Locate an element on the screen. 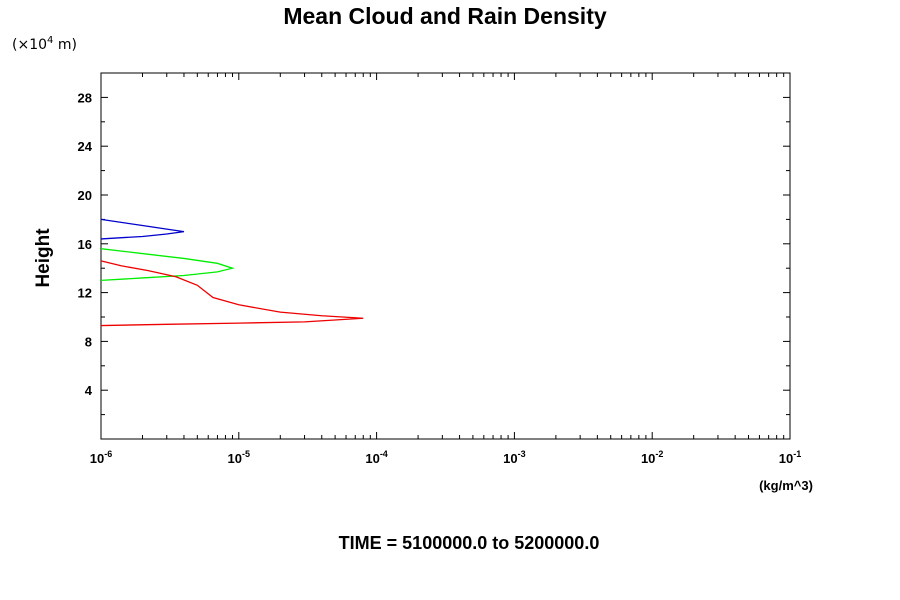 The height and width of the screenshot is (600, 900). x-tick-label: 10⁻⁵ is located at coordinates (239, 457).